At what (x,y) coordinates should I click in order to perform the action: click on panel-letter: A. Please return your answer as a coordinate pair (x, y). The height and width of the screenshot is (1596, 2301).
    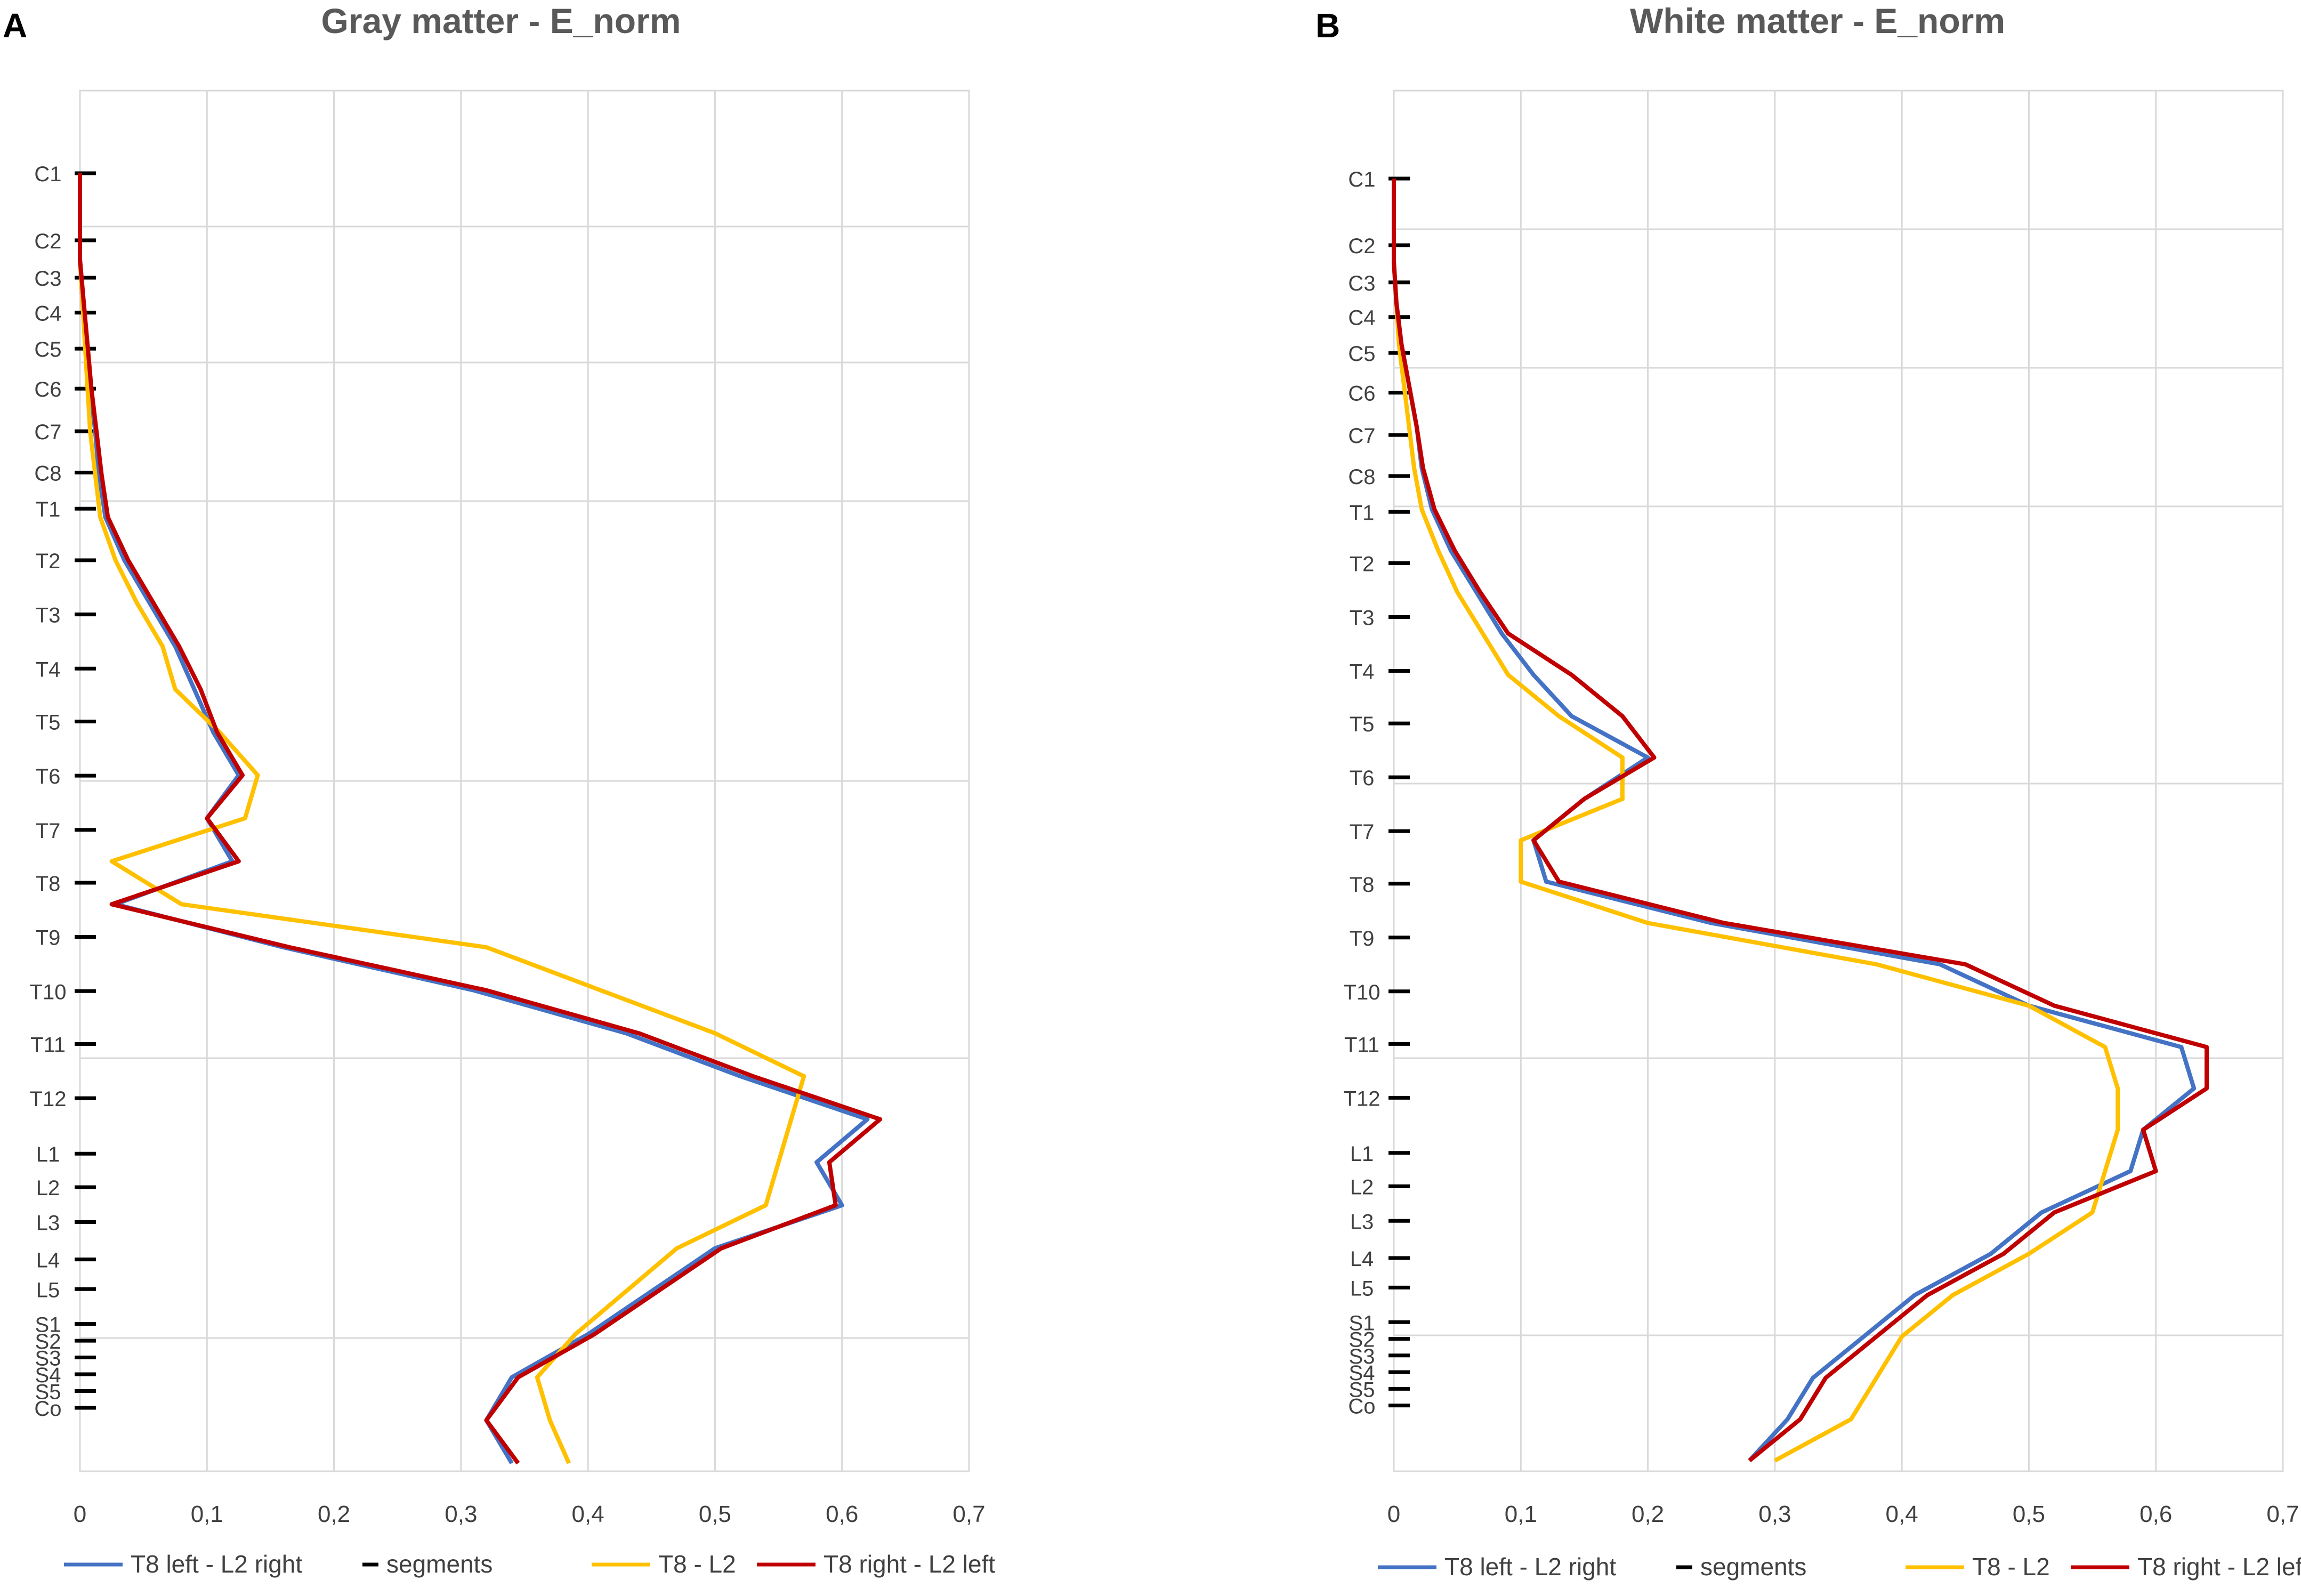
    Looking at the image, I should click on (15, 25).